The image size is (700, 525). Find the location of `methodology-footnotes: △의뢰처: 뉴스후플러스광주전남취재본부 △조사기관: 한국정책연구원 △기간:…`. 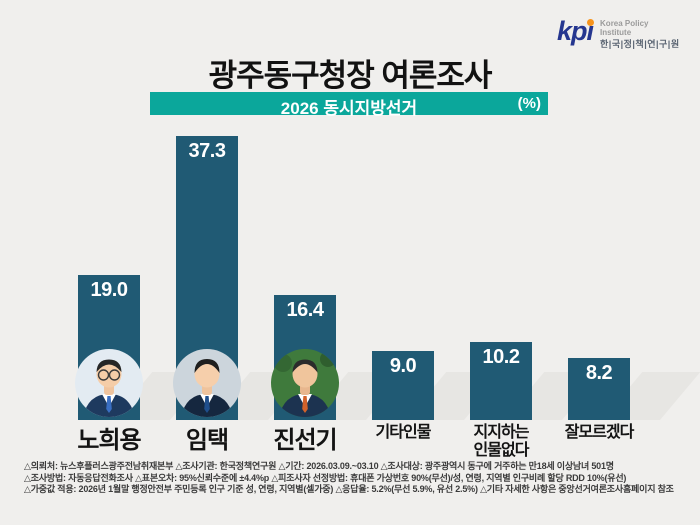

methodology-footnotes: △의뢰처: 뉴스후플러스광주전남취재본부 △조사기관: 한국정책연구원 △기간:… is located at coordinates (358, 478).